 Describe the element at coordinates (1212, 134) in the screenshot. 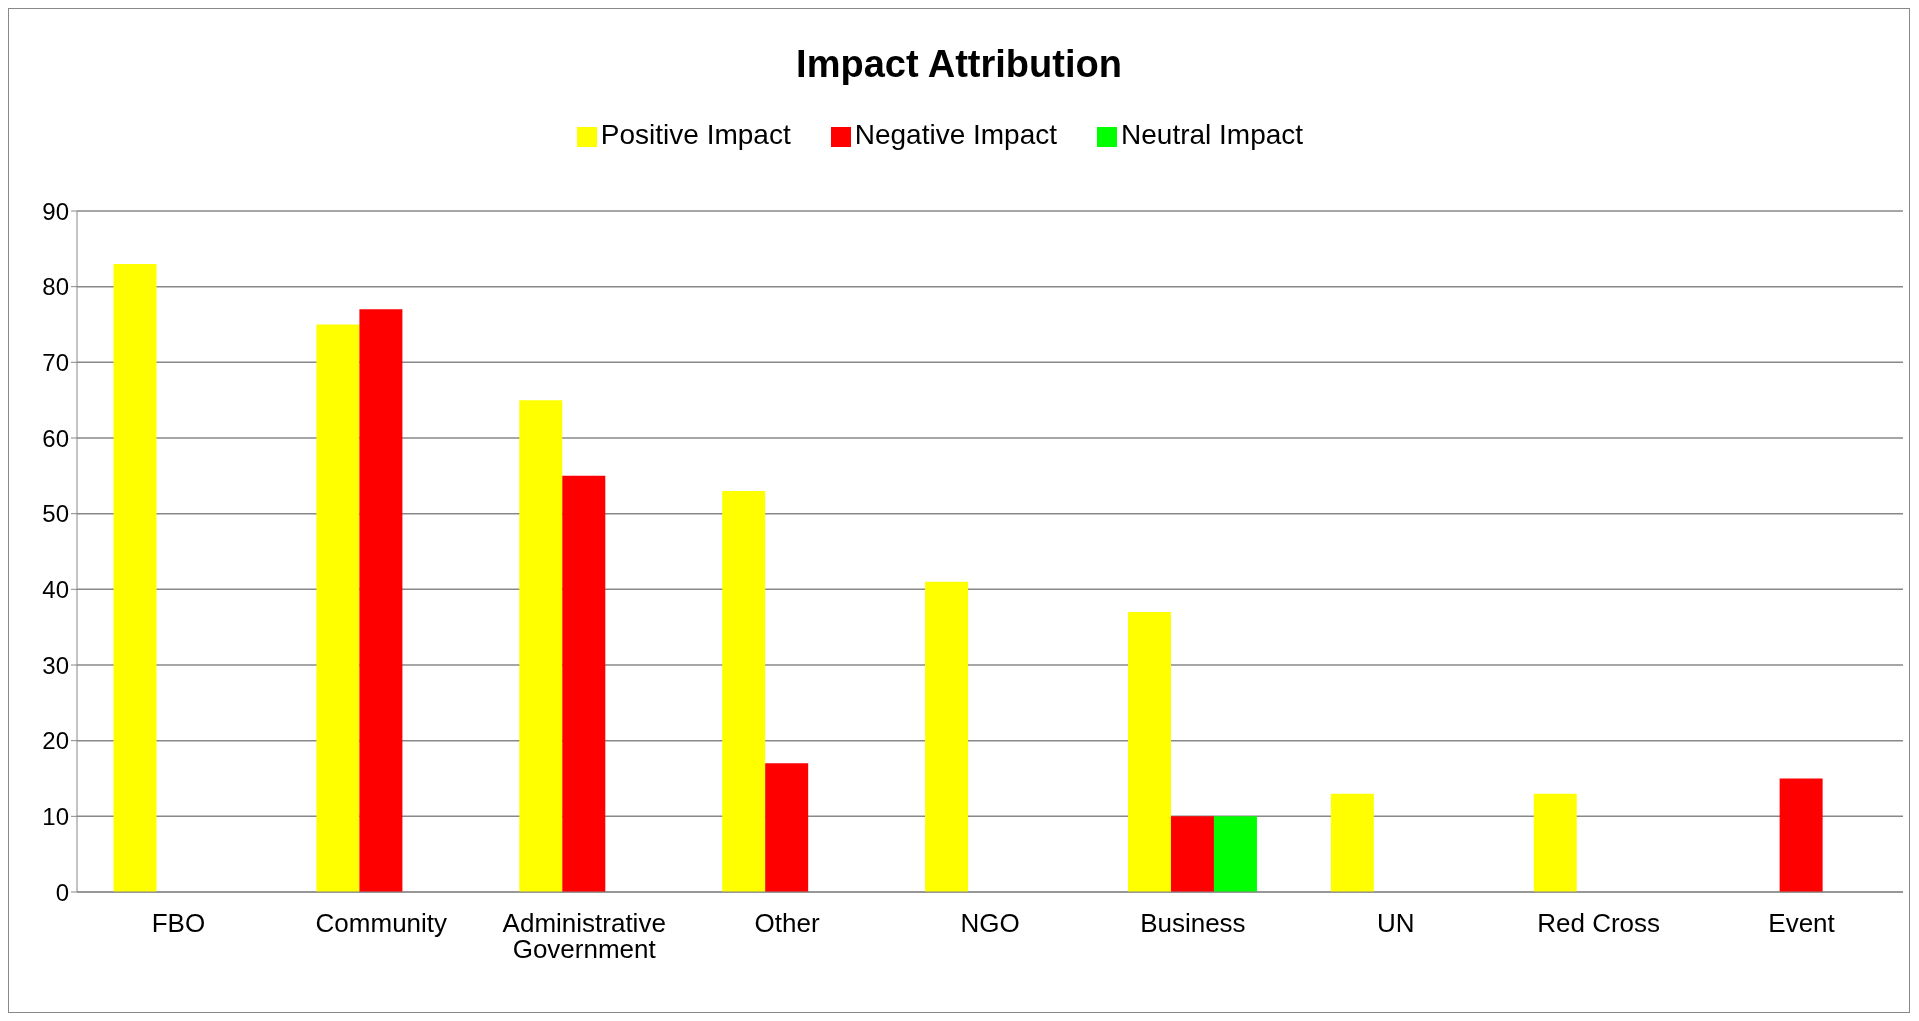

I see `legend-label: Neutral Impact` at that location.